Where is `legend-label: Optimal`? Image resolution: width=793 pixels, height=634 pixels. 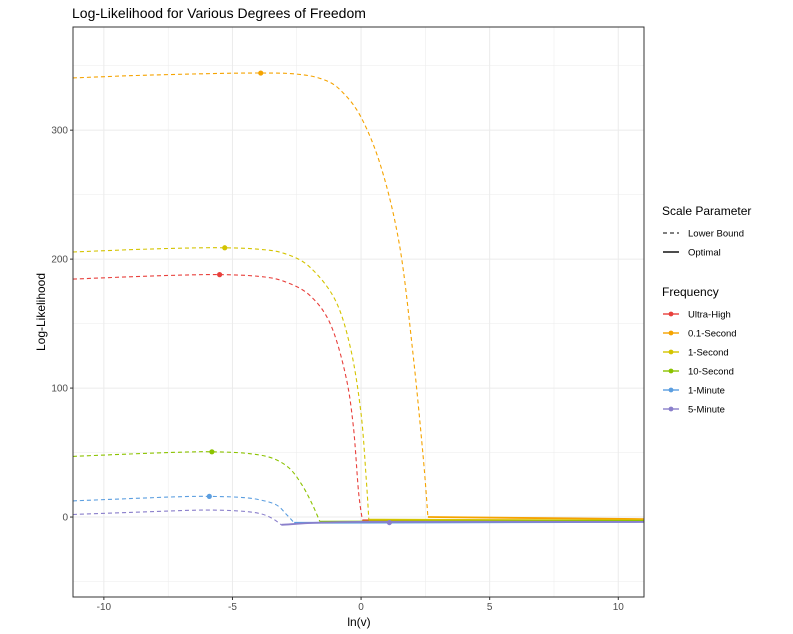 legend-label: Optimal is located at coordinates (704, 253).